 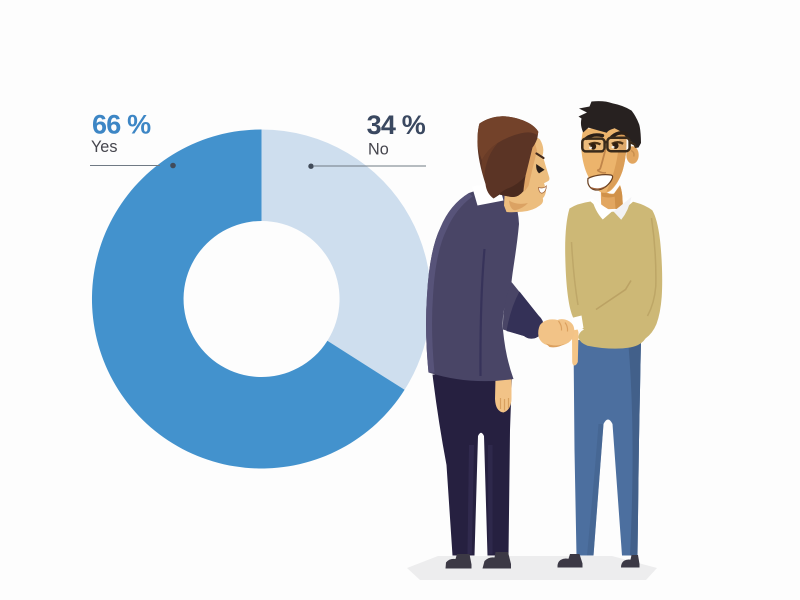 What do you see at coordinates (378, 150) in the screenshot?
I see `svg-text: No` at bounding box center [378, 150].